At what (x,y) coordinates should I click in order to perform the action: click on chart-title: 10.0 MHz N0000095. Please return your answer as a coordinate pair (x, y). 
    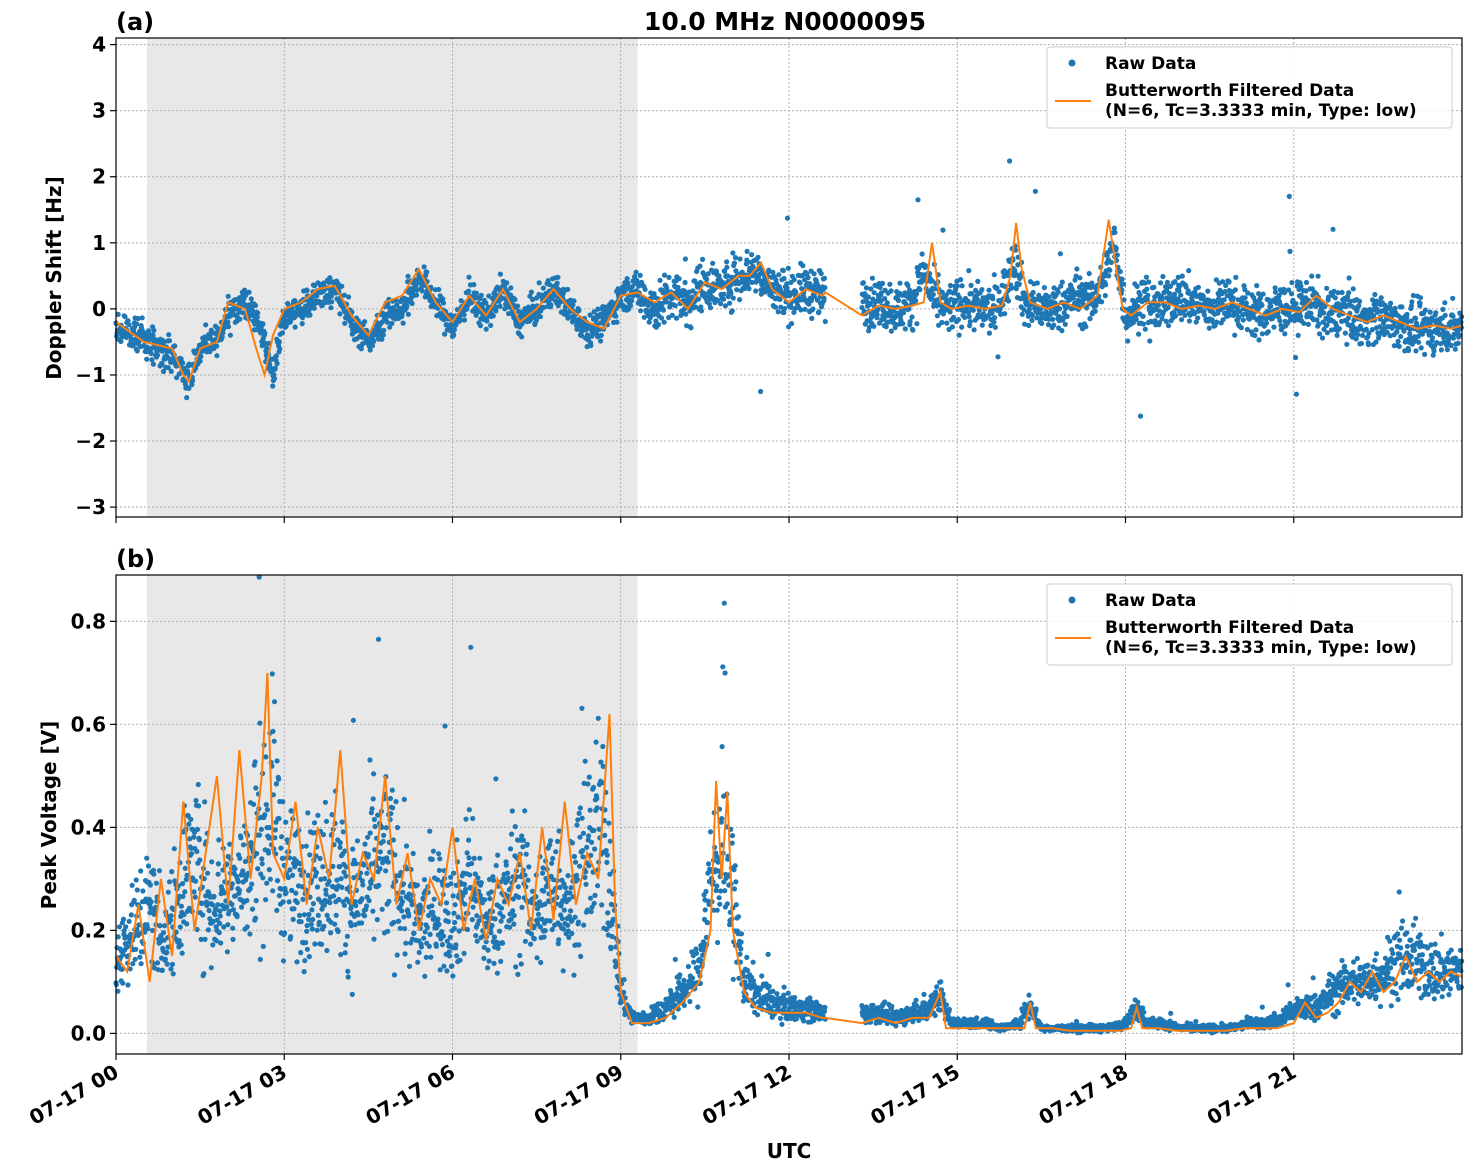
    Looking at the image, I should click on (785, 21).